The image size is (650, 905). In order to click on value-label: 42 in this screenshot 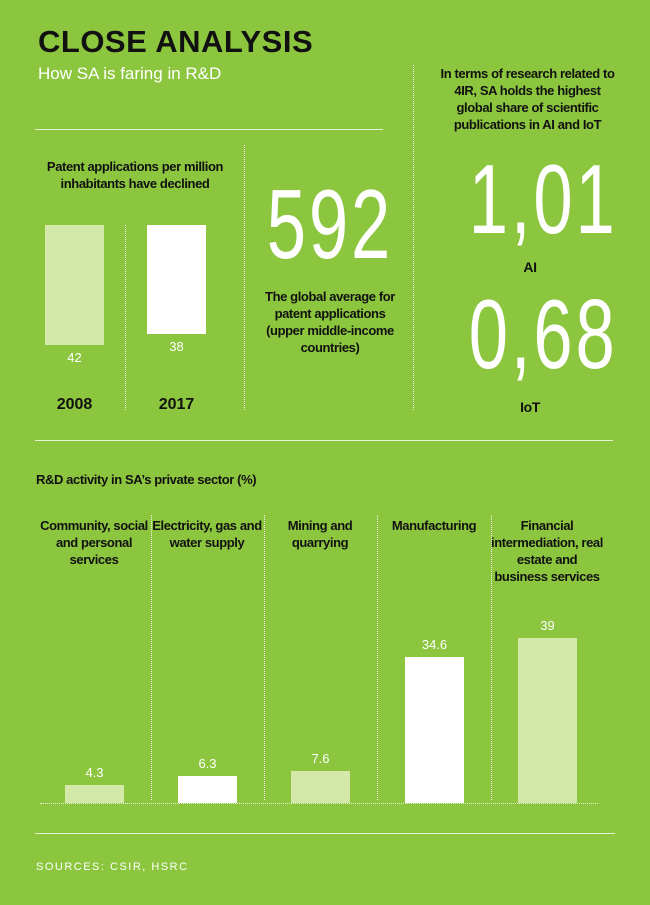, I will do `click(74, 358)`.